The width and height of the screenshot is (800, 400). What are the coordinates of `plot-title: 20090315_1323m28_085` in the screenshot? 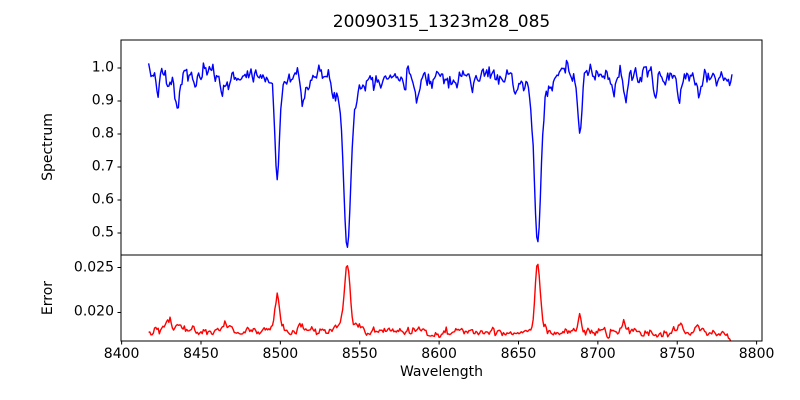 It's located at (441, 22).